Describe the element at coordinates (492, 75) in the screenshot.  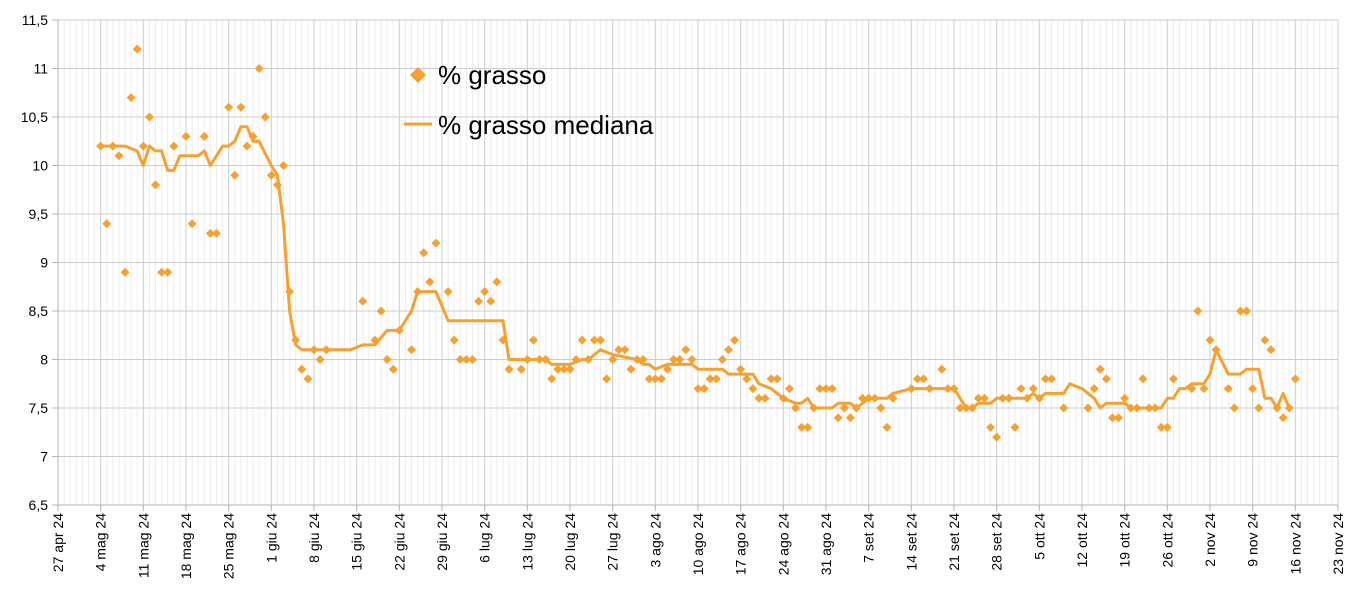
I see `legend-label-grasso: % grasso` at that location.